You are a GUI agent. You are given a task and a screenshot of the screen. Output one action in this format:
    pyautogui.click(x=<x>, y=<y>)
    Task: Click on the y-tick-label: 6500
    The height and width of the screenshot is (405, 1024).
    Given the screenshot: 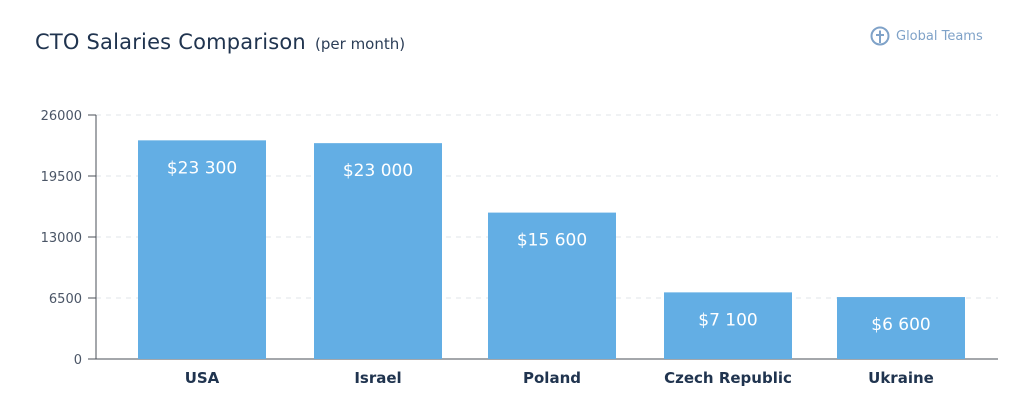 What is the action you would take?
    pyautogui.click(x=65, y=299)
    